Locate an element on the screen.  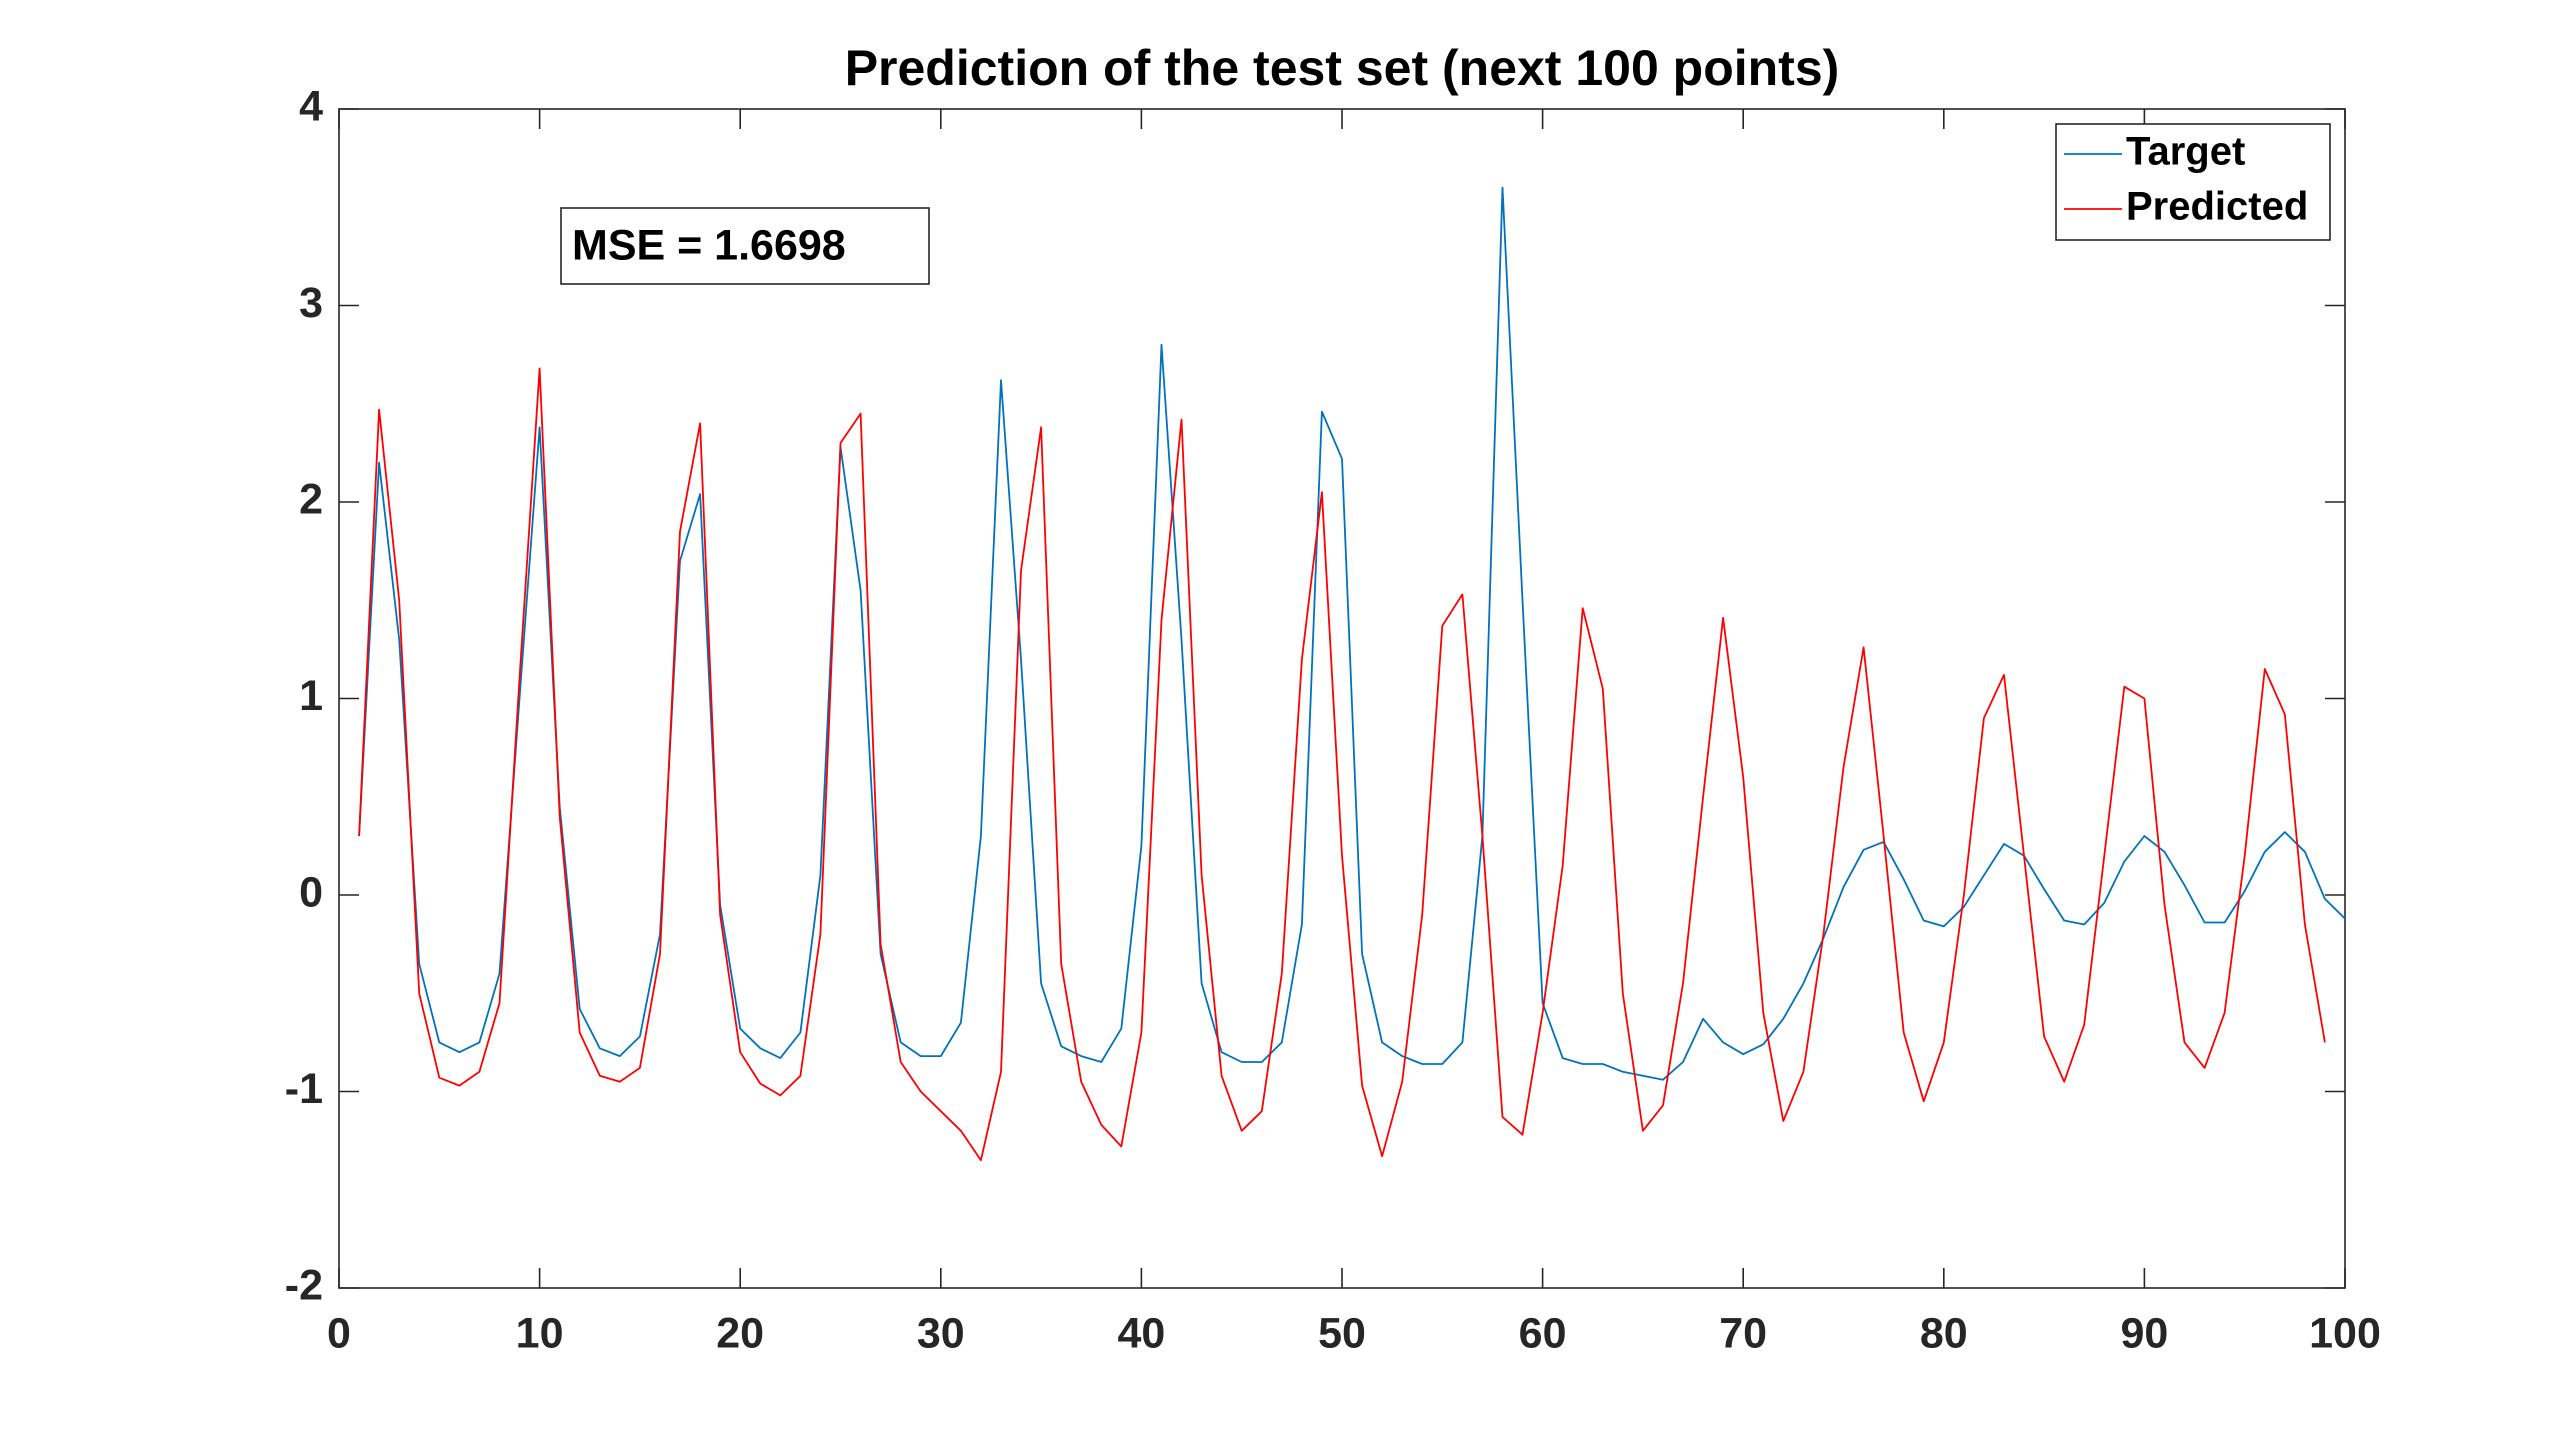
x-tick-label: 50 is located at coordinates (1342, 1333).